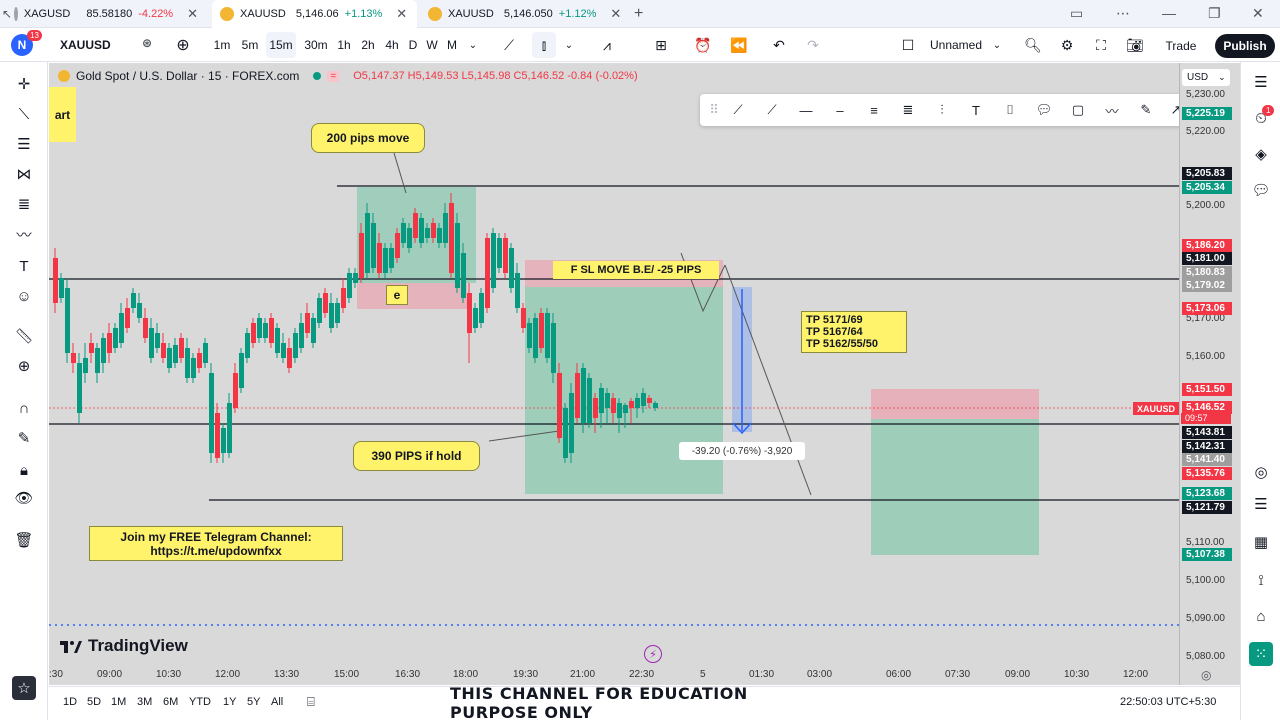 This screenshot has height=722, width=1280. What do you see at coordinates (70, 702) in the screenshot?
I see `range-1d: 1D` at bounding box center [70, 702].